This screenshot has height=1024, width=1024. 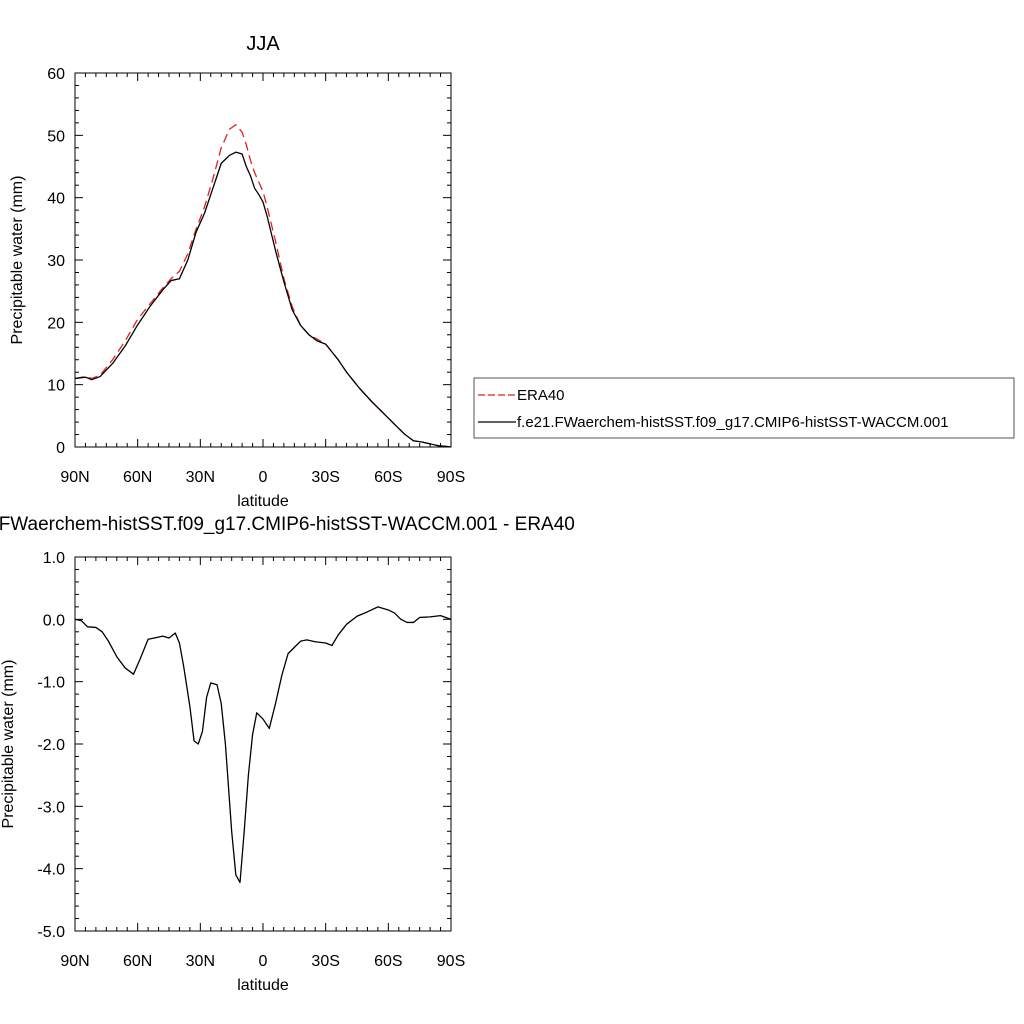 I want to click on y-tick-label: 0, so click(x=60, y=448).